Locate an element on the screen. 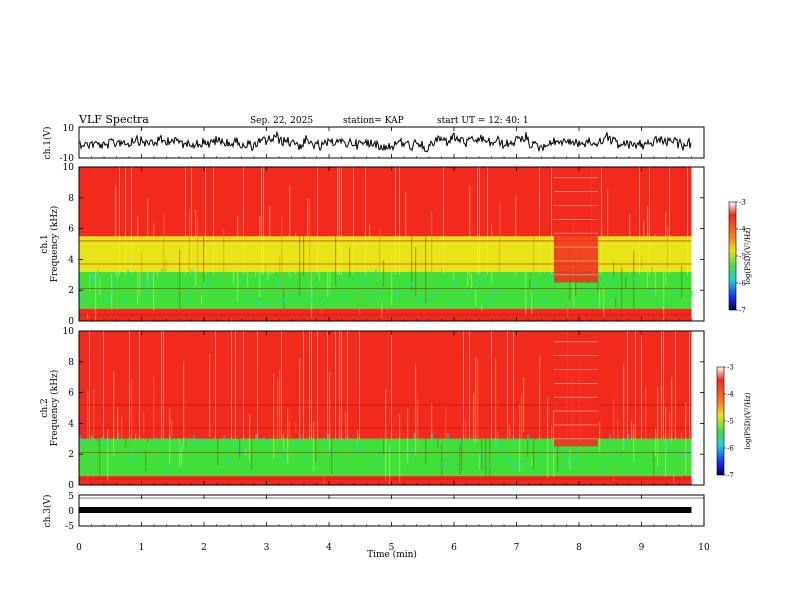 The width and height of the screenshot is (792, 612). ch3-waveform-band is located at coordinates (385, 510).